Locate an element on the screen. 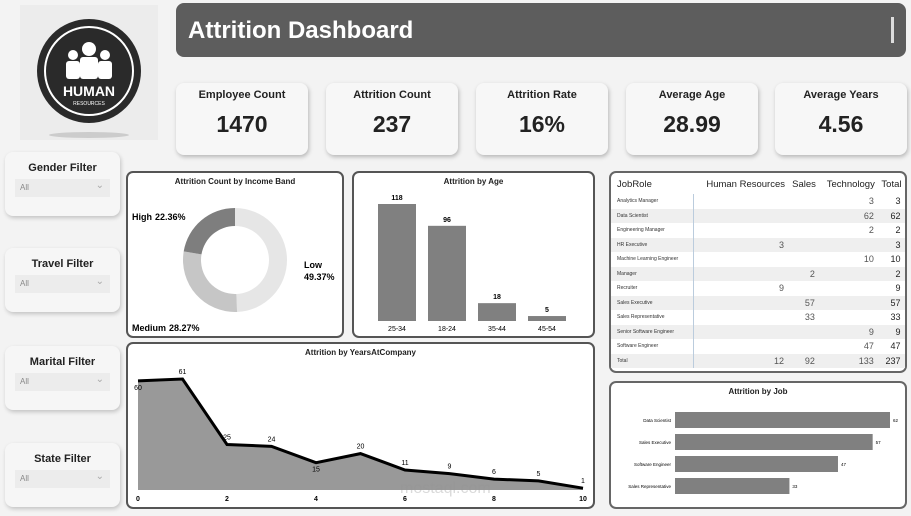  slice-name: Medium is located at coordinates (149, 328).